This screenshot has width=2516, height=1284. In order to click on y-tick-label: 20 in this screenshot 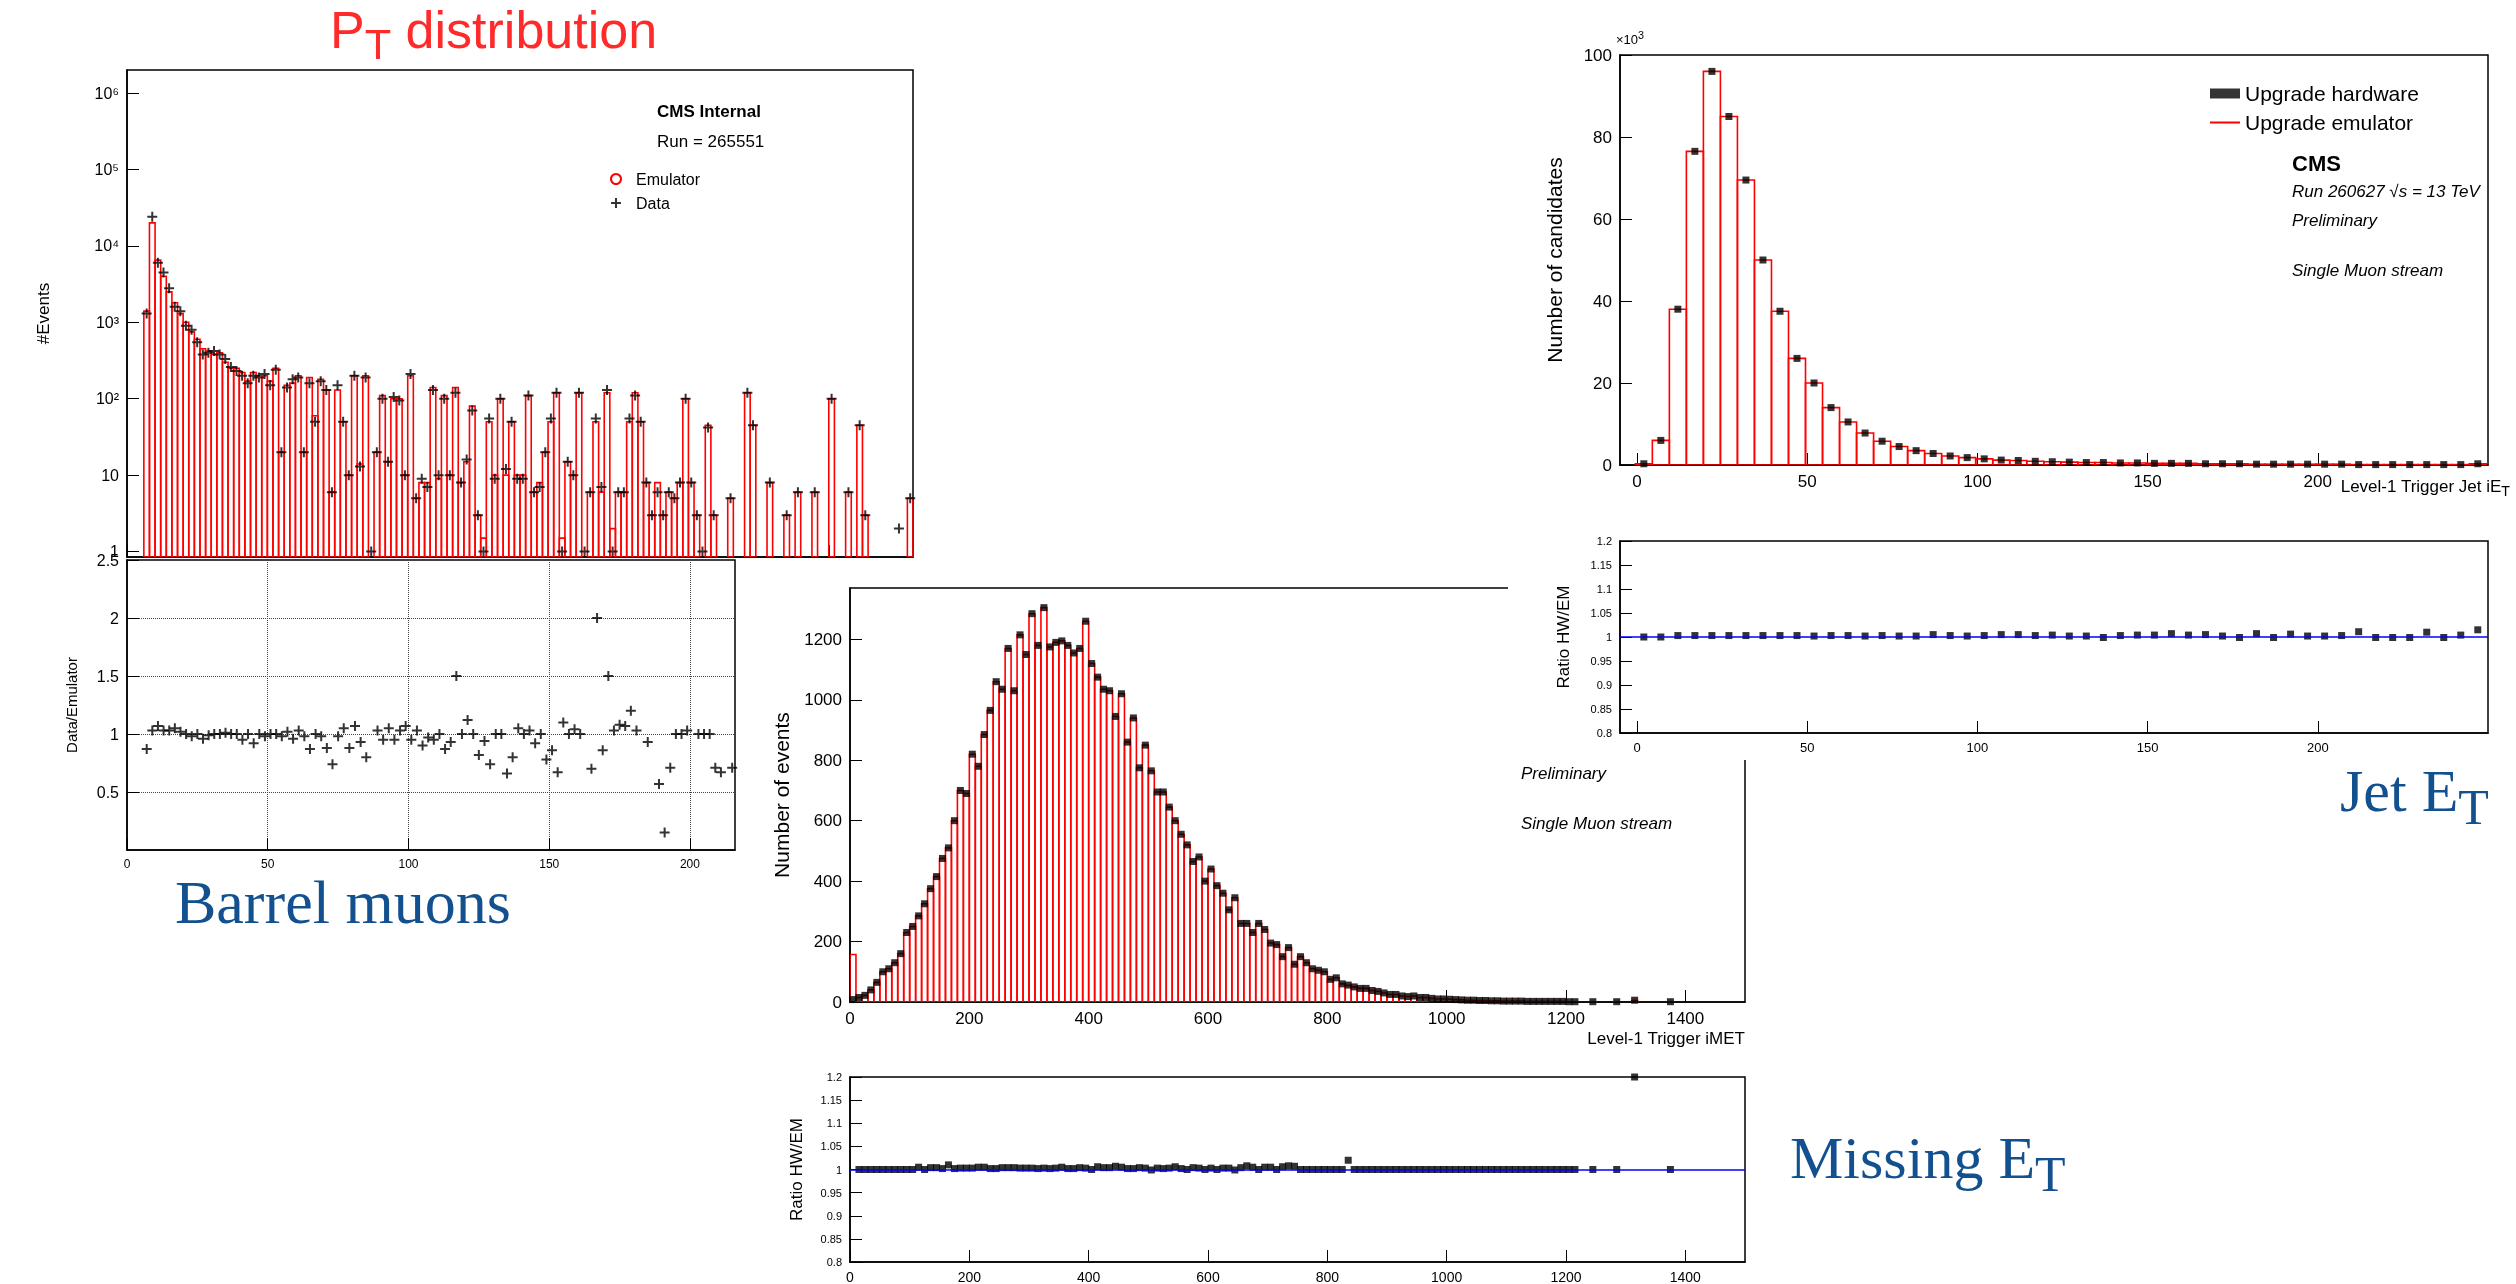, I will do `click(1602, 383)`.